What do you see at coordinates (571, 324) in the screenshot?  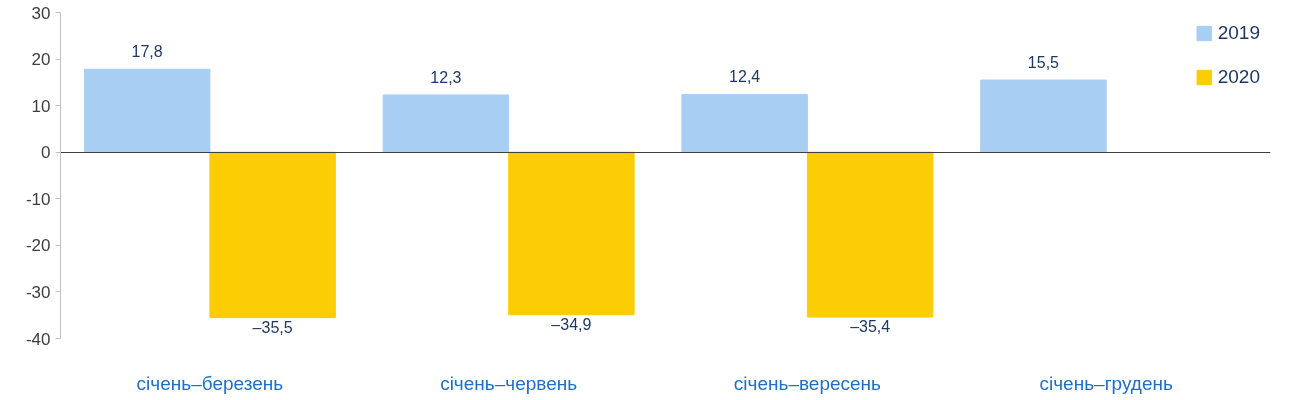 I see `data-label: –34,9` at bounding box center [571, 324].